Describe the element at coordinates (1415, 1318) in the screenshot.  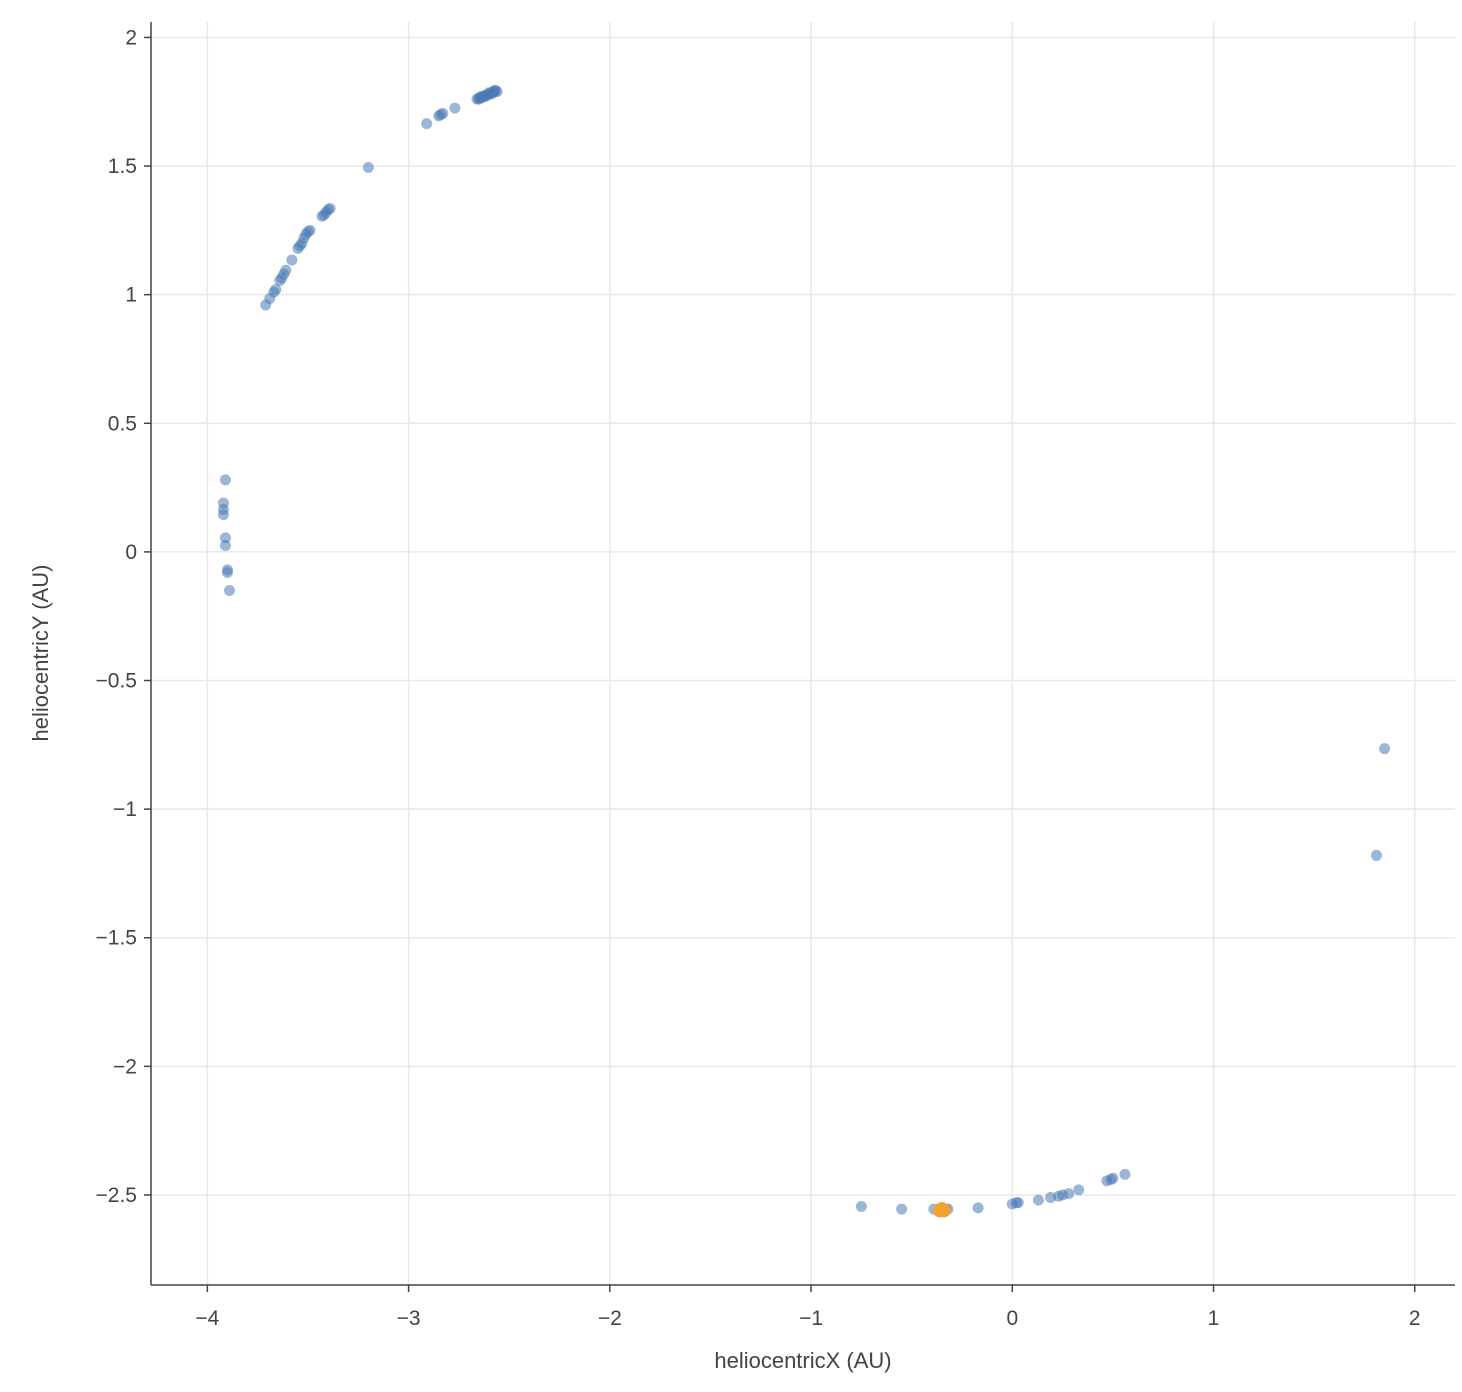
I see `x-tick-label: 2` at that location.